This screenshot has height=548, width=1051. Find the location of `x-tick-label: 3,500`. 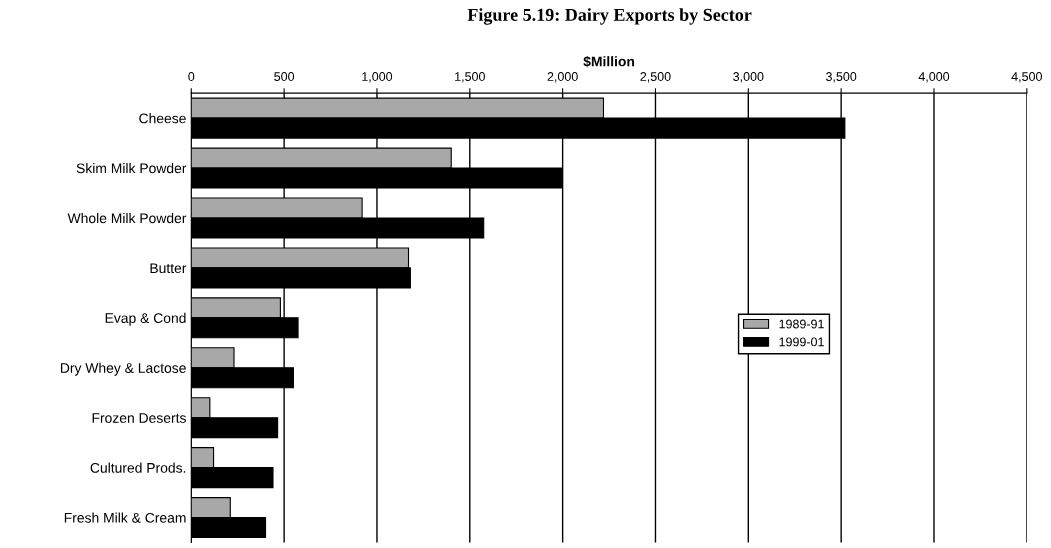

x-tick-label: 3,500 is located at coordinates (841, 77).